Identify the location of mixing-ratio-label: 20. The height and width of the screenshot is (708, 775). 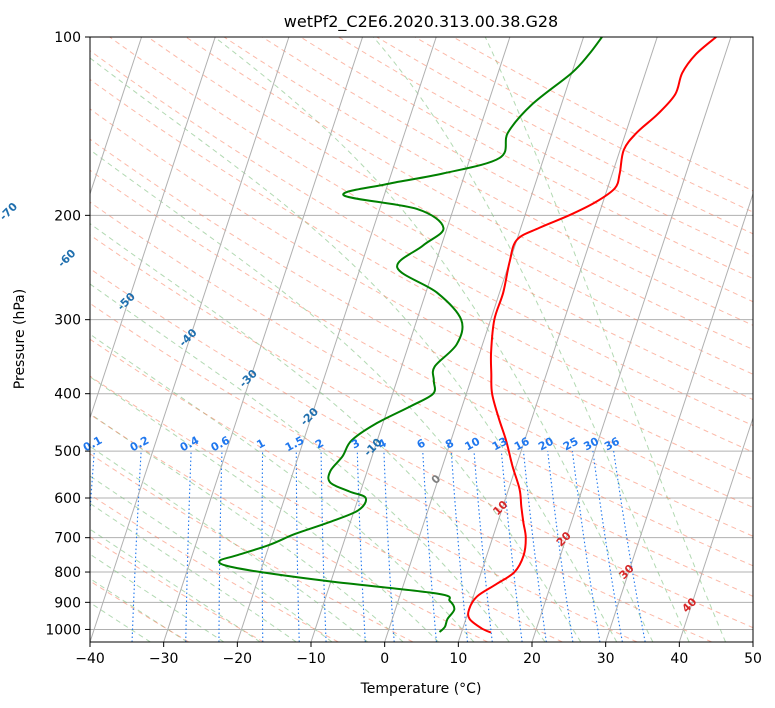
(546, 444).